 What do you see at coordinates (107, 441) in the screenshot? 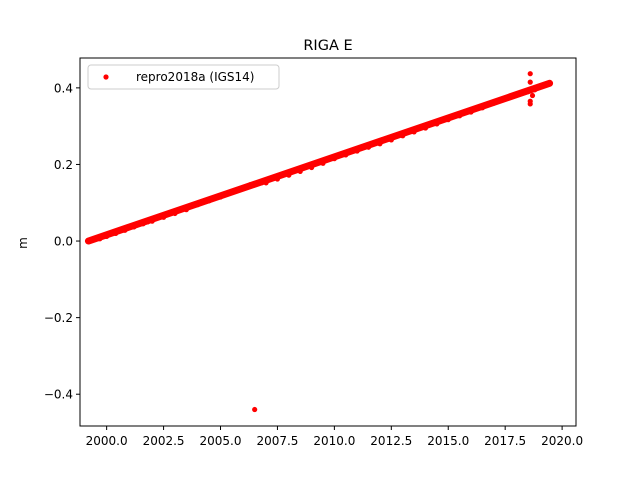
I see `x-tick-label: 2000.0` at bounding box center [107, 441].